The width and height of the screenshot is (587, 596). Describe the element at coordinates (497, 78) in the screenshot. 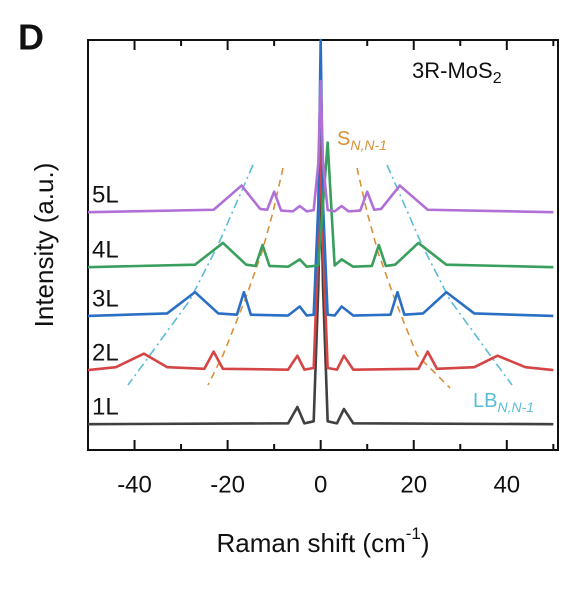

I see `title-subscript: 2` at that location.